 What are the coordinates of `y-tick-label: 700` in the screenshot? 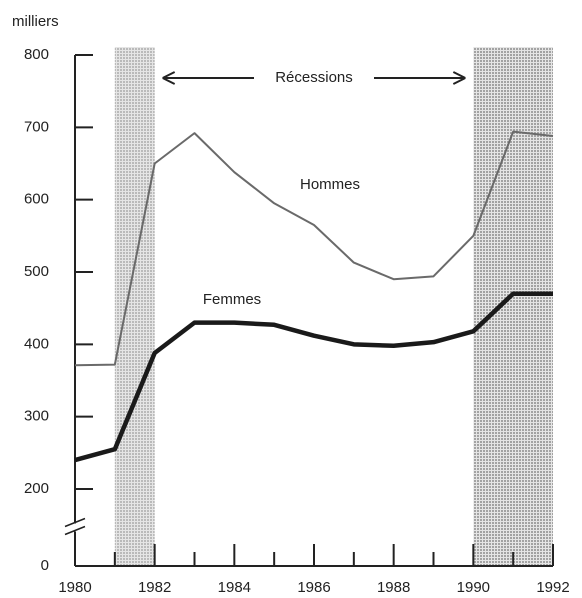 It's located at (36, 126).